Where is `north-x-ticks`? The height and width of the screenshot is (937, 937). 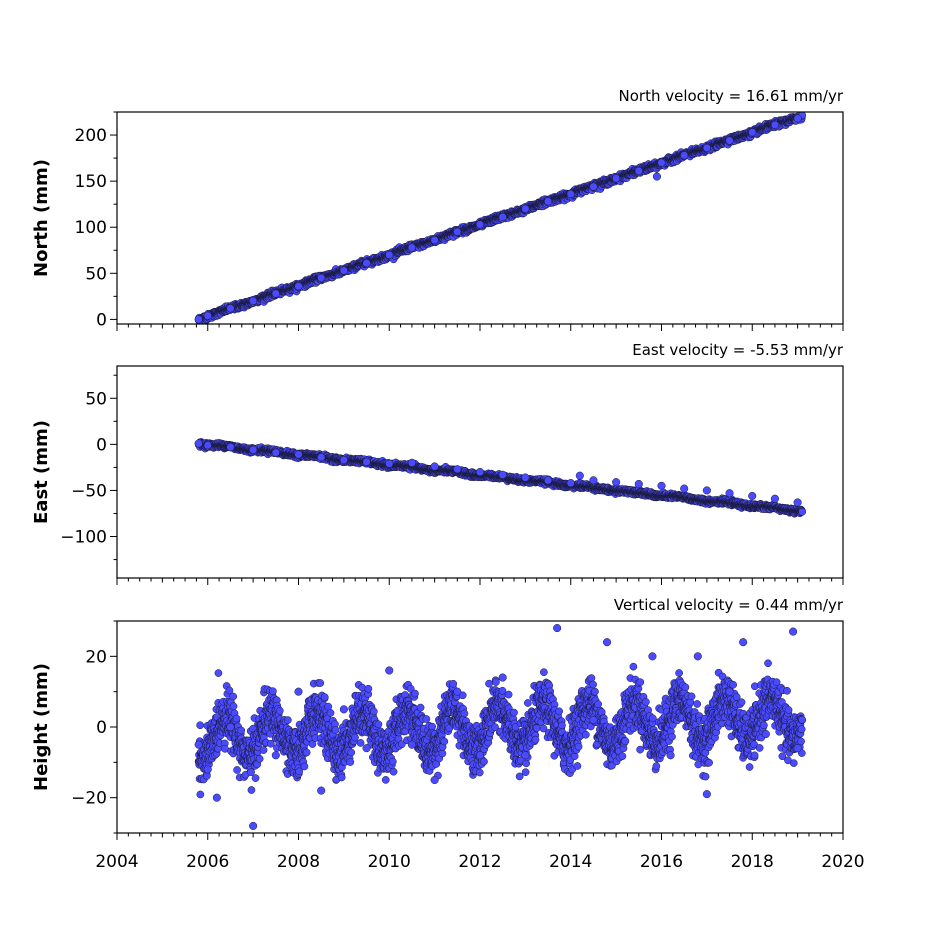 north-x-ticks is located at coordinates (480, 327).